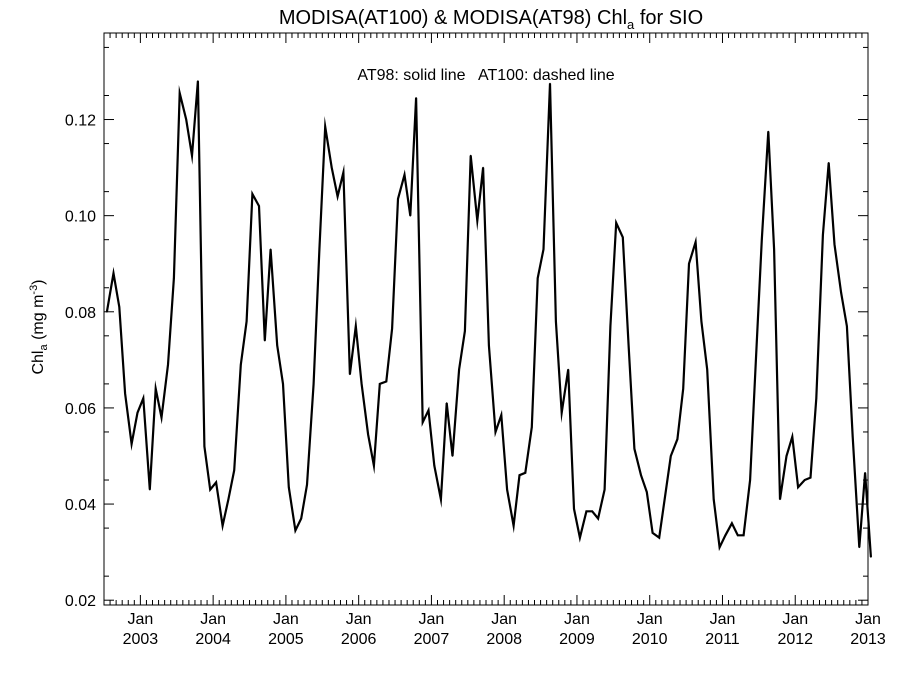 The height and width of the screenshot is (675, 900). I want to click on x-tick-year-label: 2013, so click(868, 639).